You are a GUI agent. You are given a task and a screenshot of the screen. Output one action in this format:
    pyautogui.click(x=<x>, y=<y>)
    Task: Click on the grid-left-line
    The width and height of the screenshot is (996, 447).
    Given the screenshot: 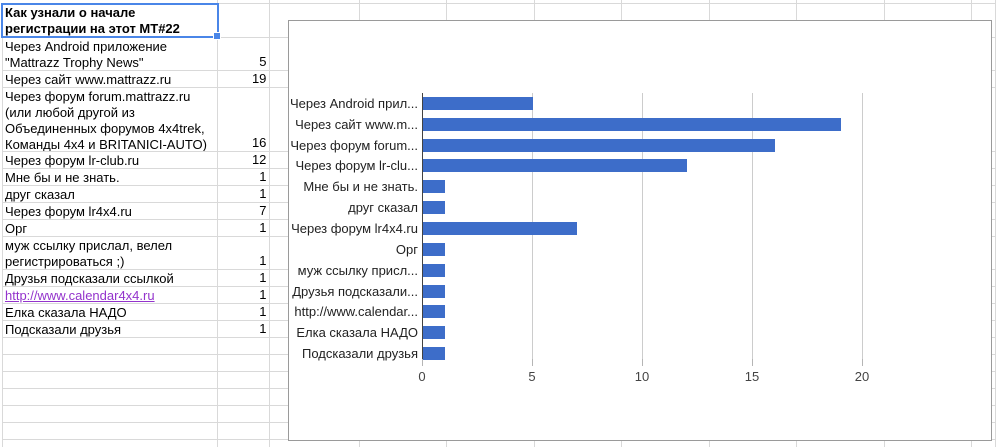 What is the action you would take?
    pyautogui.click(x=2, y=225)
    